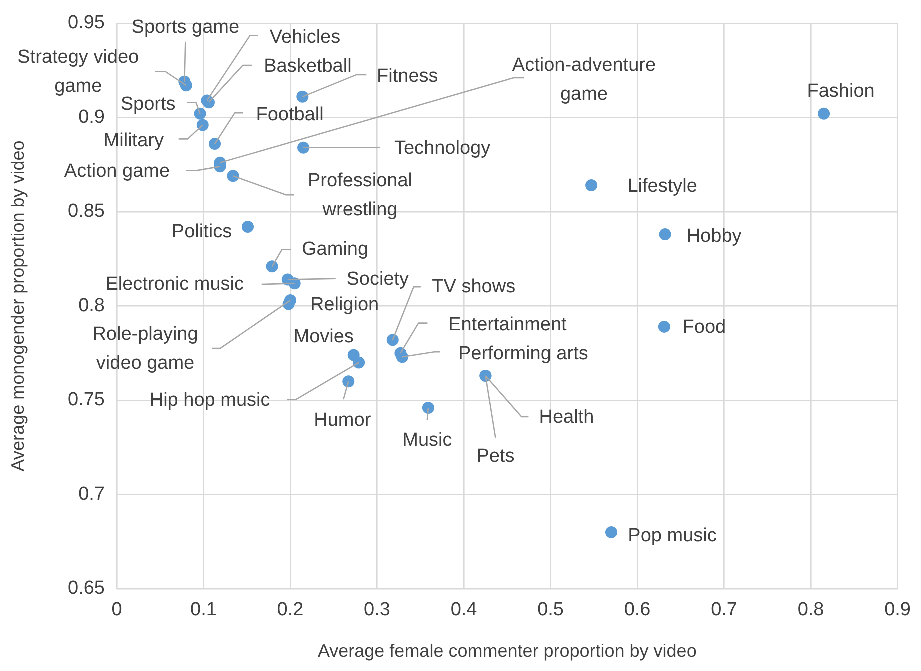 This screenshot has height=671, width=921. Describe the element at coordinates (343, 420) in the screenshot. I see `annotation: Humor` at that location.